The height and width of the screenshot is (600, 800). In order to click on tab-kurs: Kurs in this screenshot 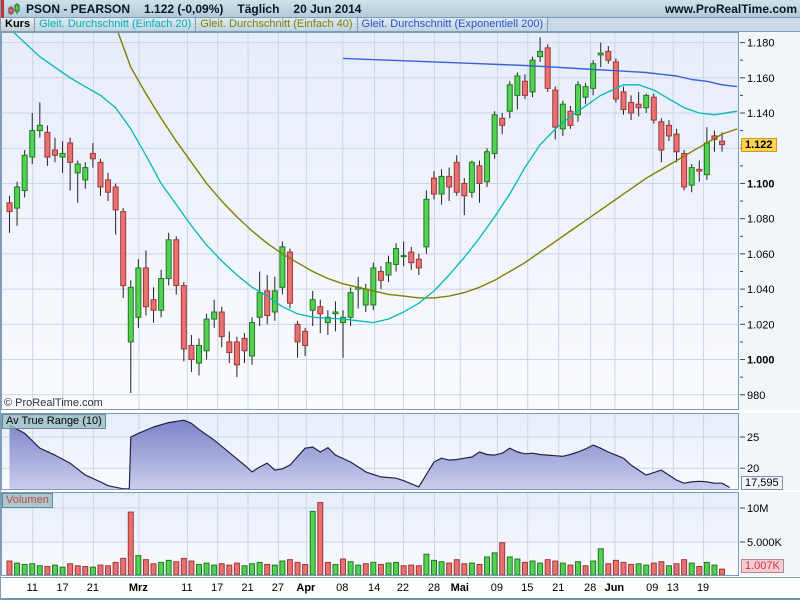, I will do `click(18, 24)`.